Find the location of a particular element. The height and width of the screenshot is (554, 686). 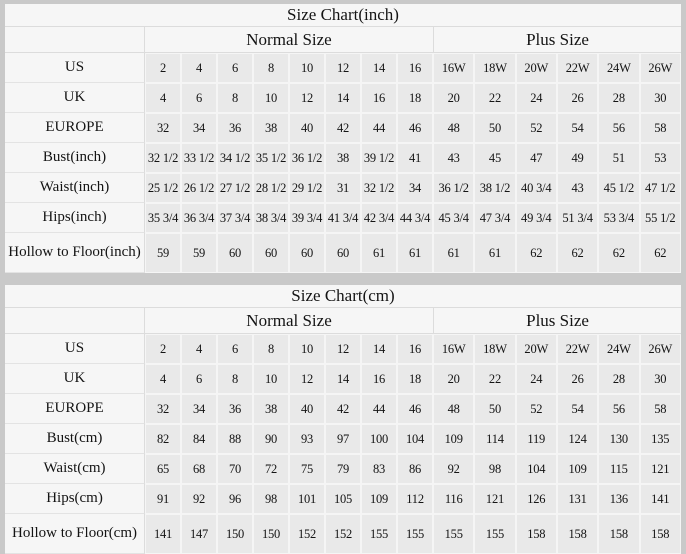

row-label: Hips(inch) is located at coordinates (75, 218).